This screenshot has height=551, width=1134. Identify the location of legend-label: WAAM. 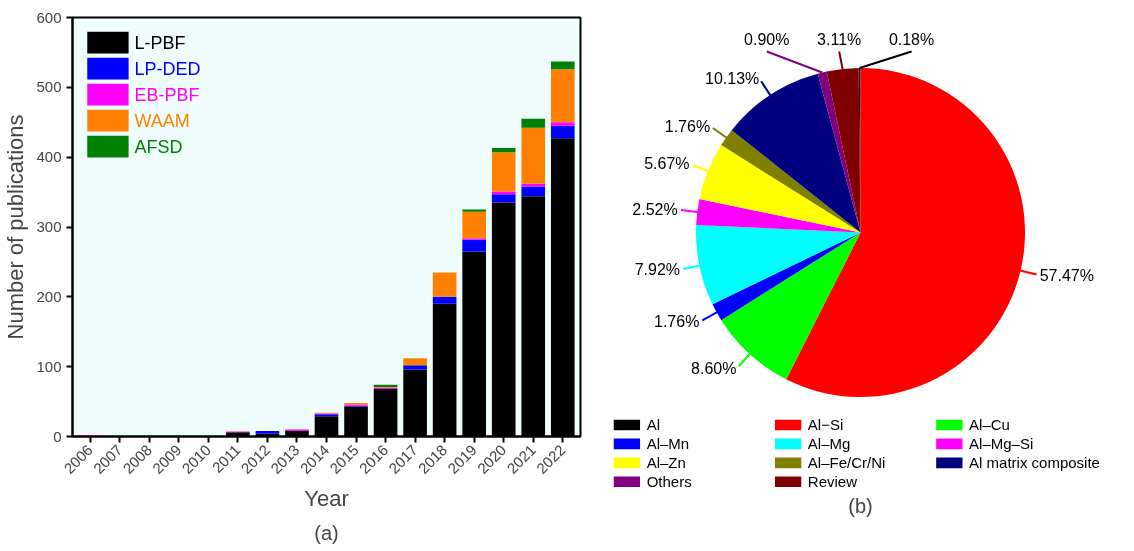
(162, 120).